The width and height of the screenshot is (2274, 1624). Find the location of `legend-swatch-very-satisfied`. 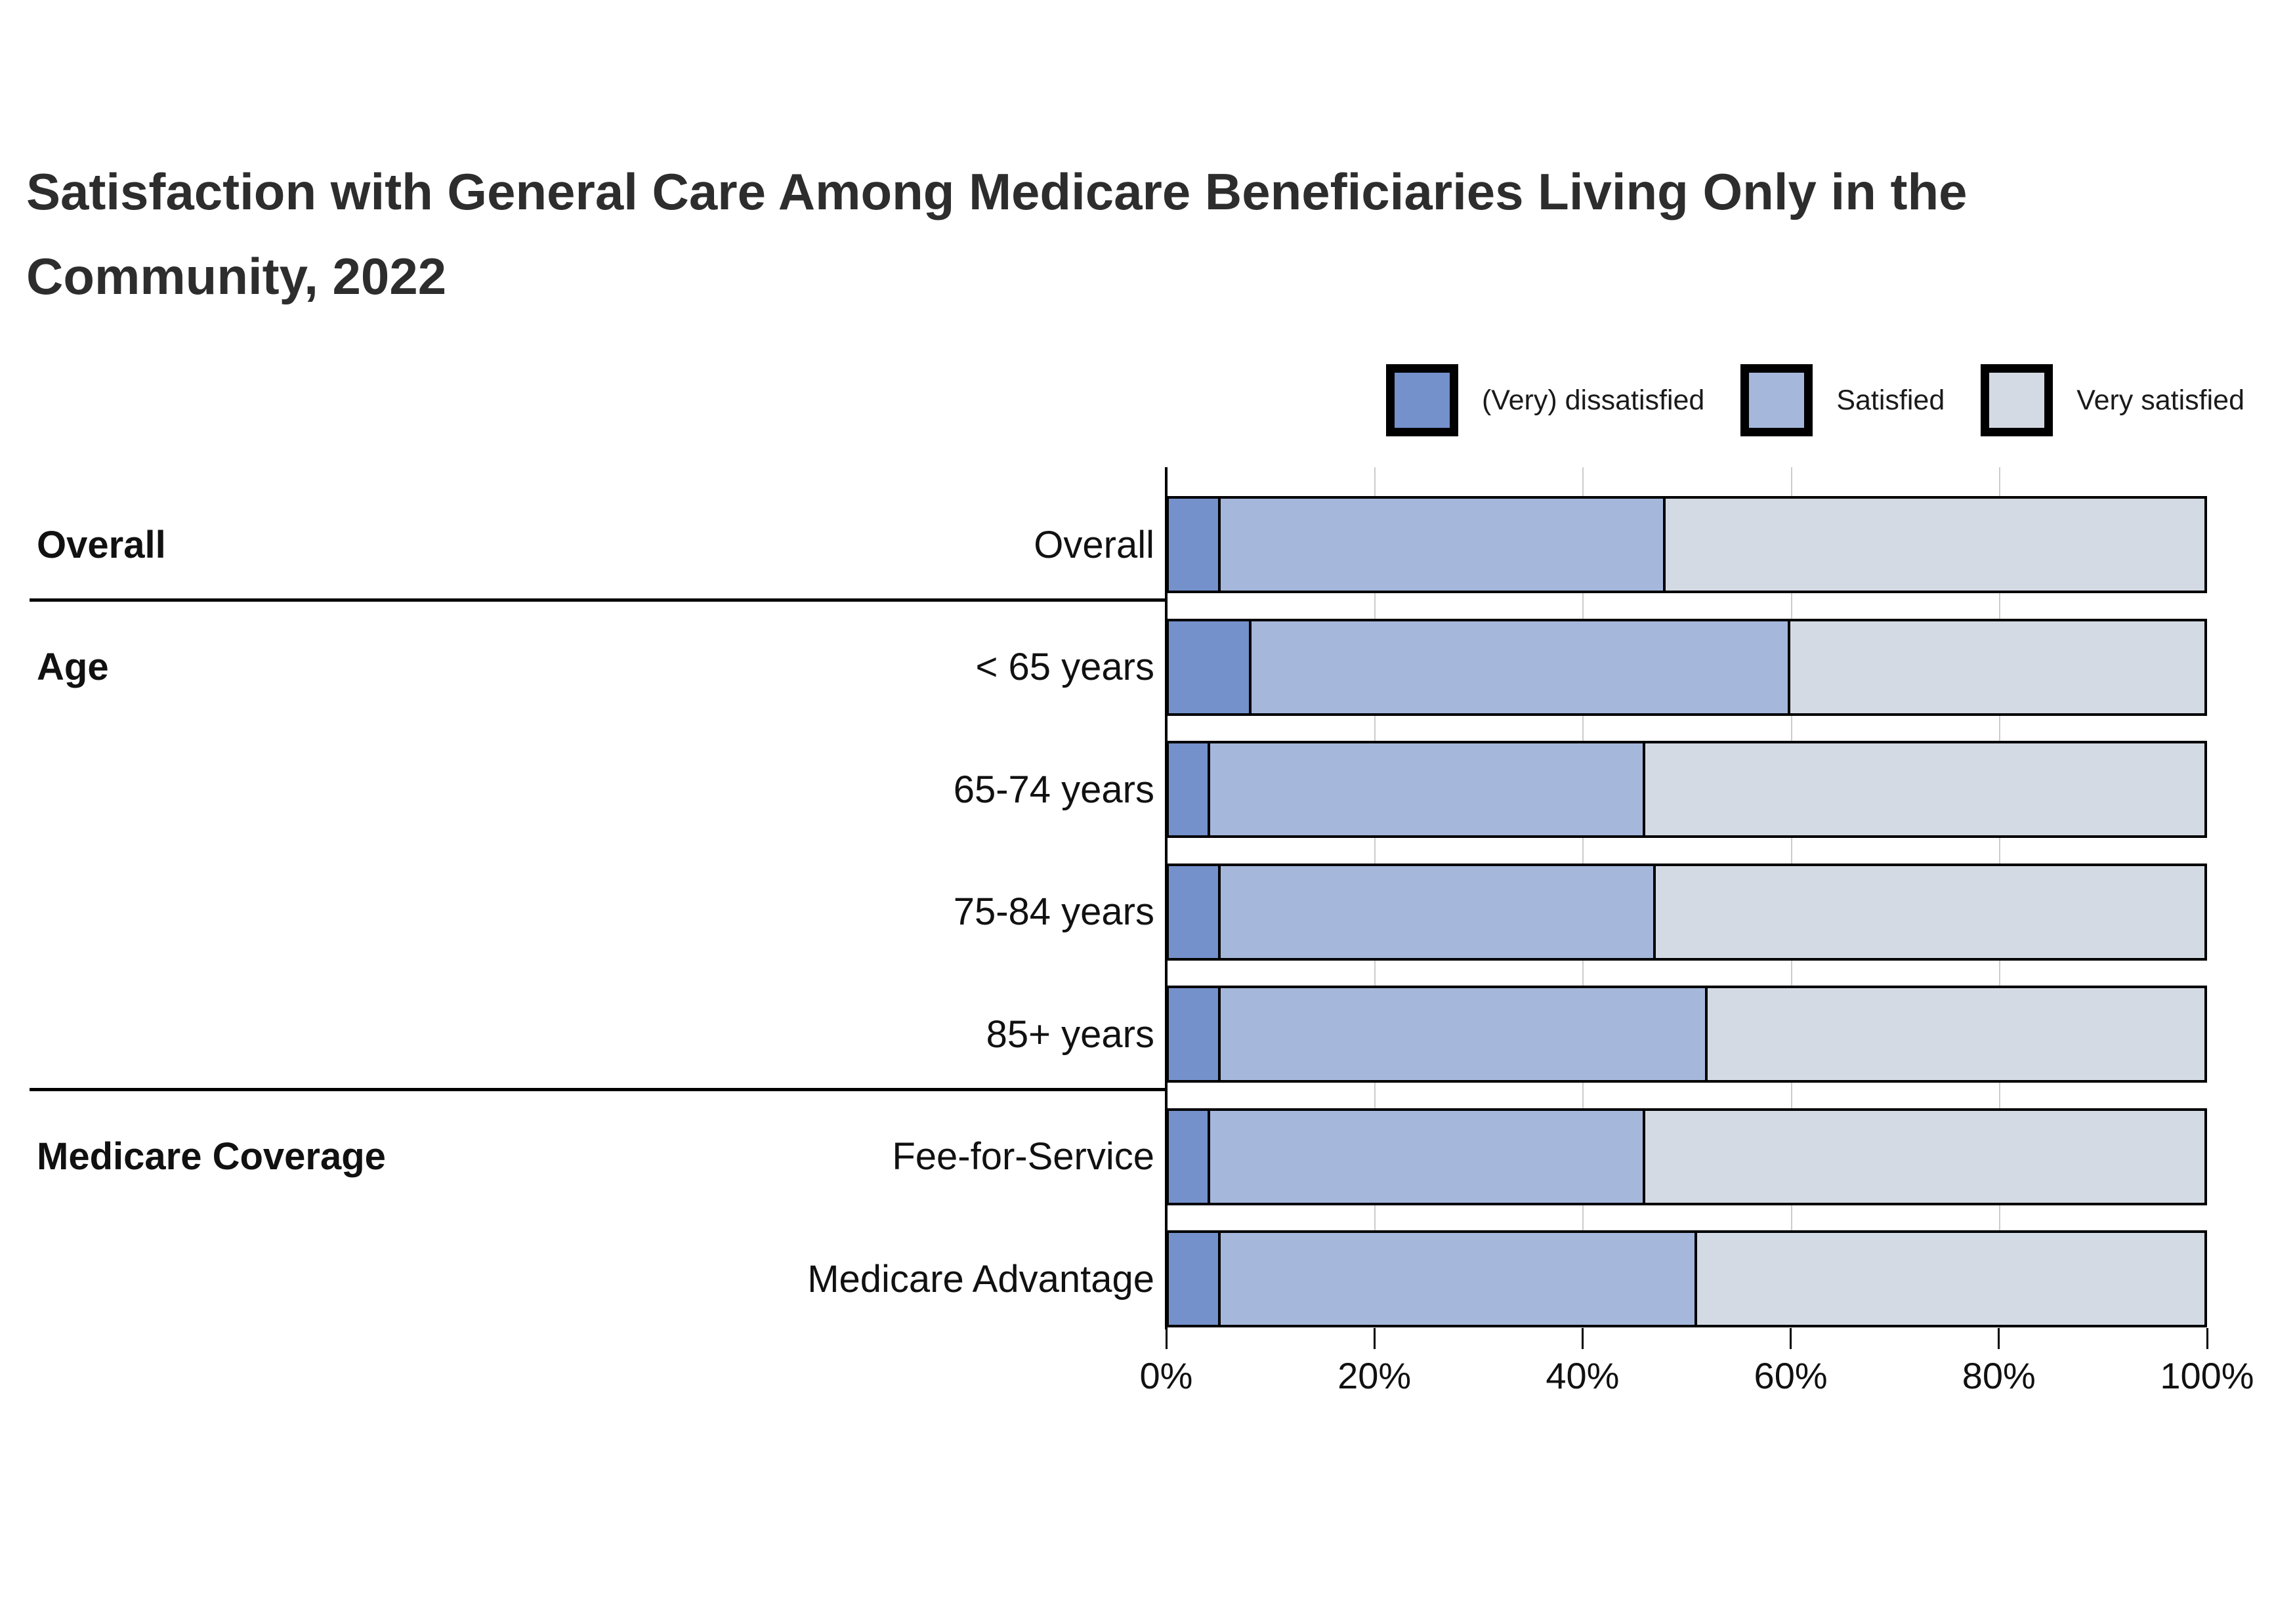

legend-swatch-very-satisfied is located at coordinates (2017, 400).